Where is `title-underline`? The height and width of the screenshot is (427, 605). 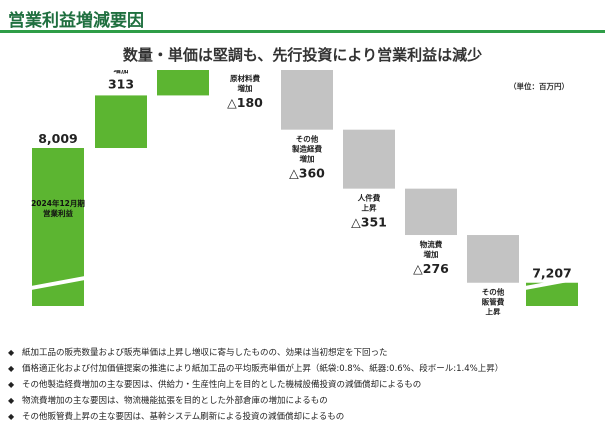 title-underline is located at coordinates (302, 31).